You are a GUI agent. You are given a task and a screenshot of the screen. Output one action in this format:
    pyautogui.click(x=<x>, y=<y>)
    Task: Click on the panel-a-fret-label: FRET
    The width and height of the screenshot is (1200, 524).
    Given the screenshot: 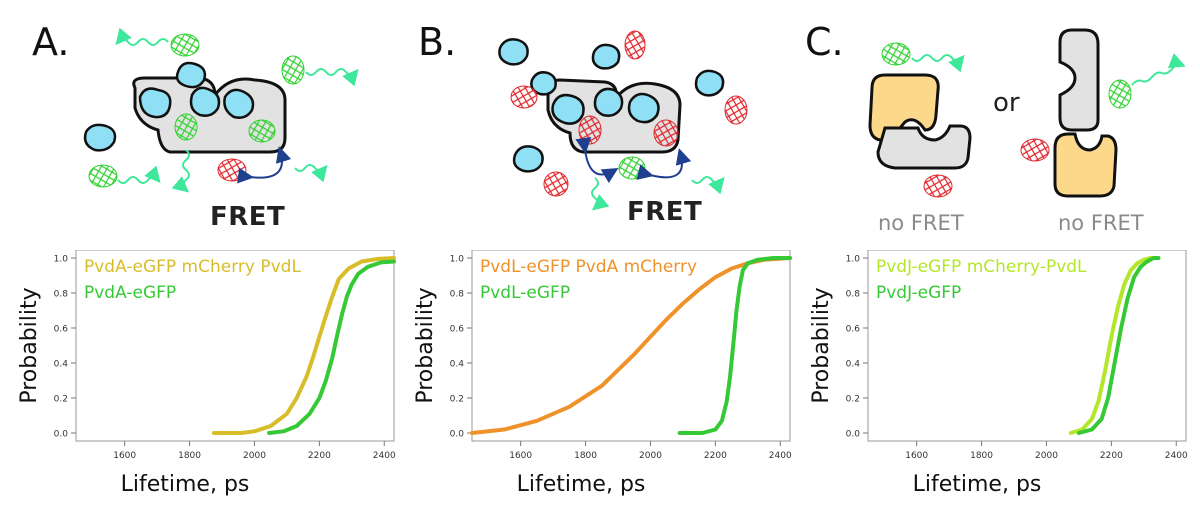 What is the action you would take?
    pyautogui.click(x=248, y=217)
    